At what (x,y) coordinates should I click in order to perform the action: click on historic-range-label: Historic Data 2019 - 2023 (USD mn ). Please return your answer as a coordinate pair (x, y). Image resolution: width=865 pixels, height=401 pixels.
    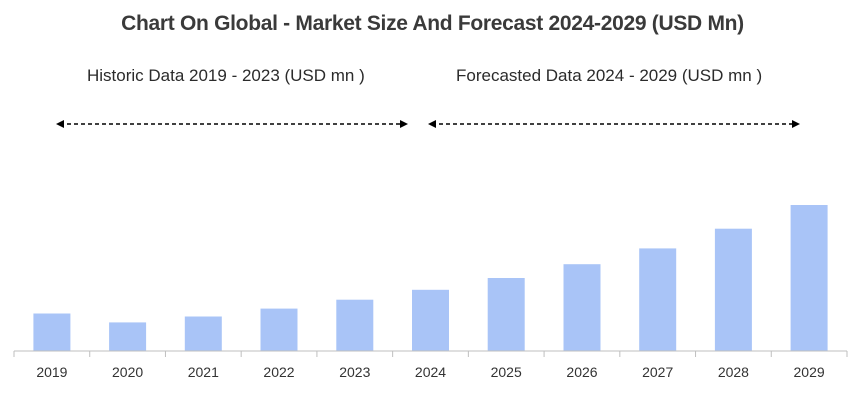
    Looking at the image, I should click on (226, 75).